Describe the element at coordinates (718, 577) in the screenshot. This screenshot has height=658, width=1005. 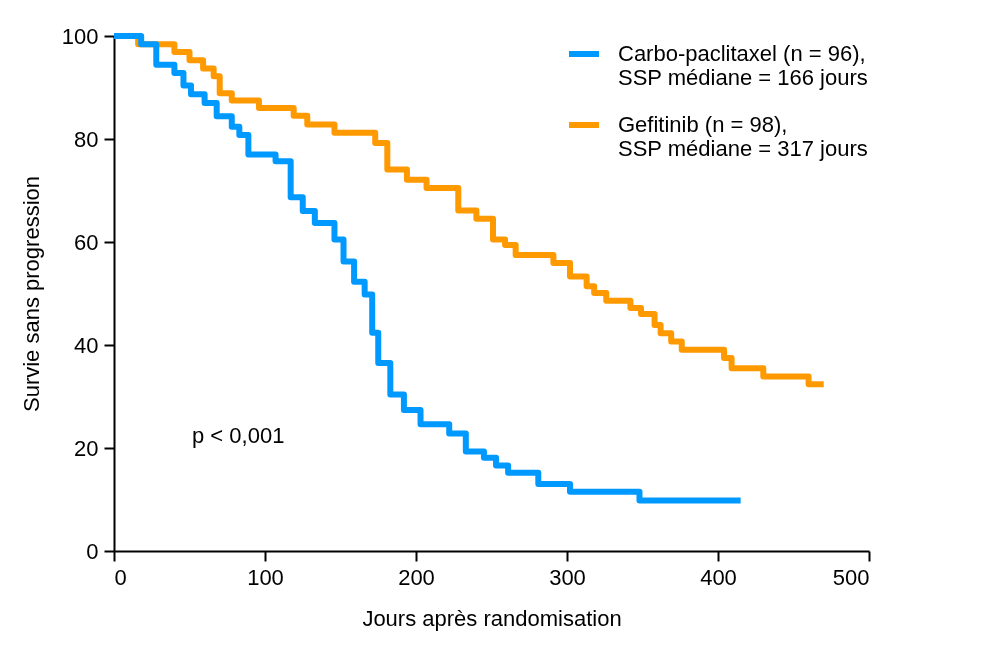
I see `x-tick-label: 400` at that location.